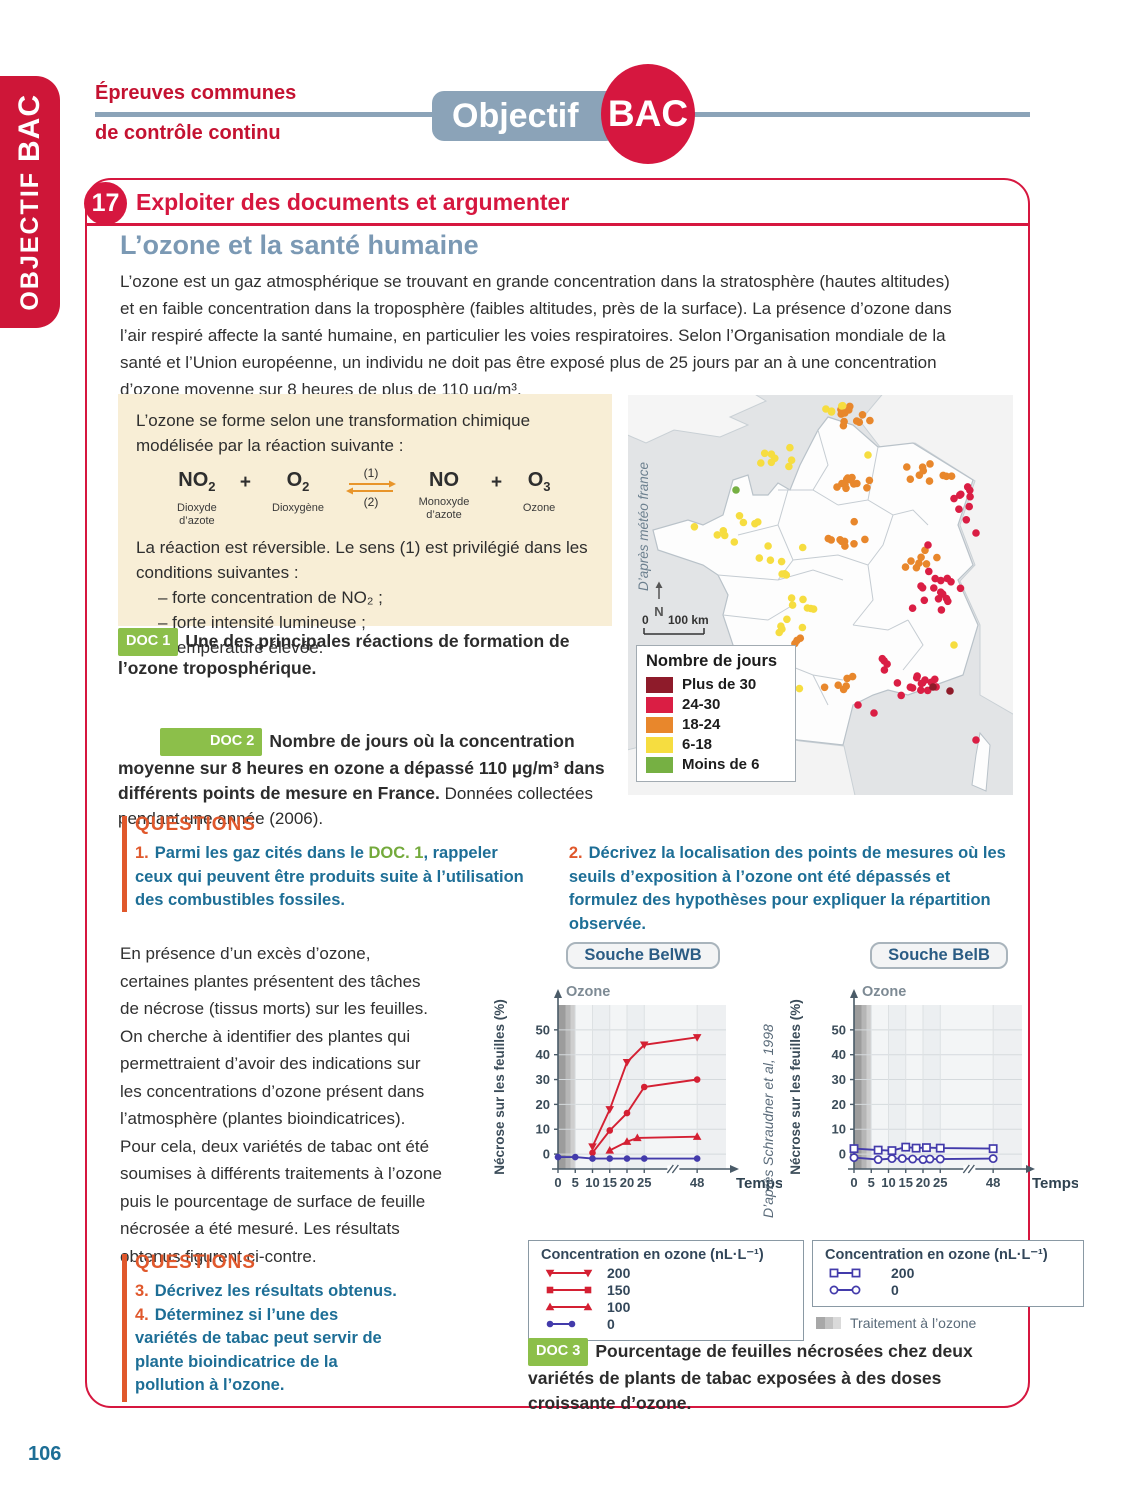 Image resolution: width=1125 pixels, height=1500 pixels. Describe the element at coordinates (936, 1255) in the screenshot. I see `legend-belb-title: Concentration en ozone (nL·L⁻¹)` at that location.